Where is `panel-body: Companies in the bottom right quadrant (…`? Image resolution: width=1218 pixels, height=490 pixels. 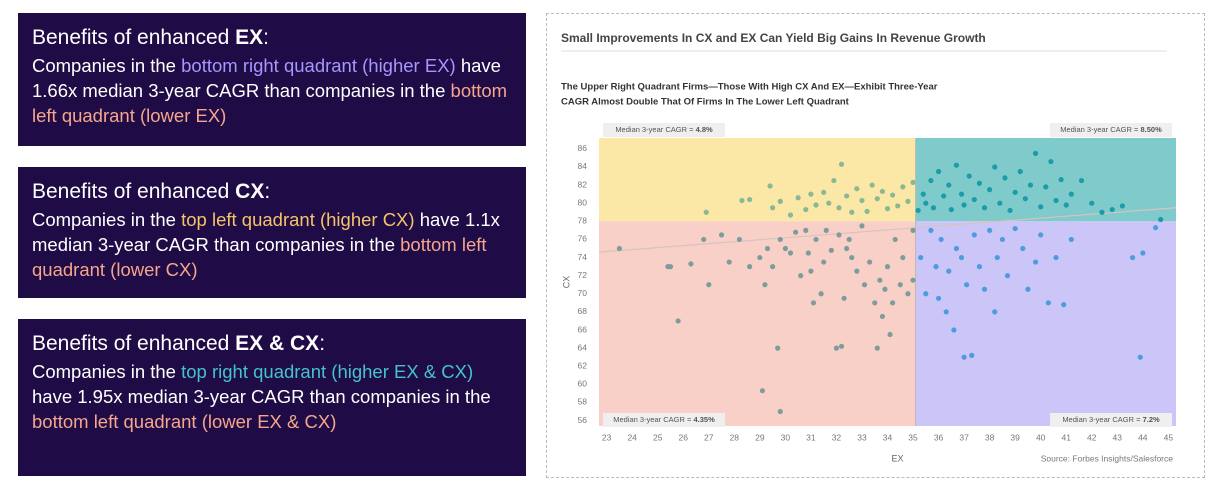 panel-body: Companies in the bottom right quadrant (… is located at coordinates (272, 90).